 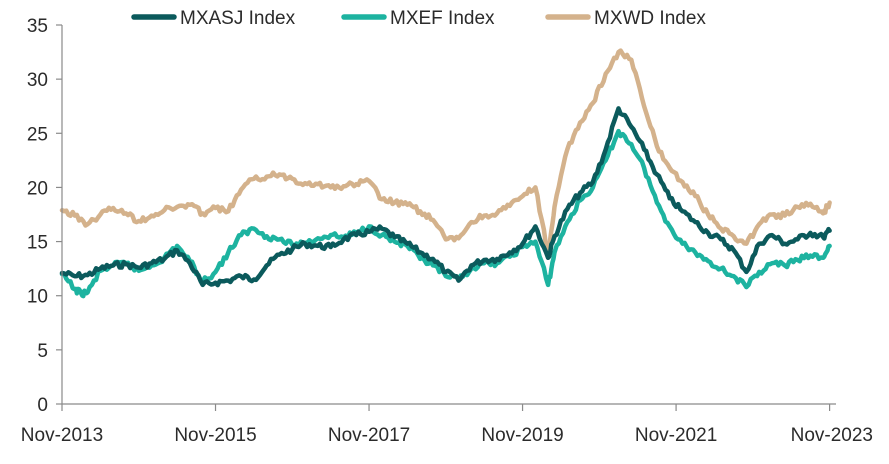 I want to click on y-axis-ticks: 0 5 10 15 20 25 30 35, so click(x=44, y=216).